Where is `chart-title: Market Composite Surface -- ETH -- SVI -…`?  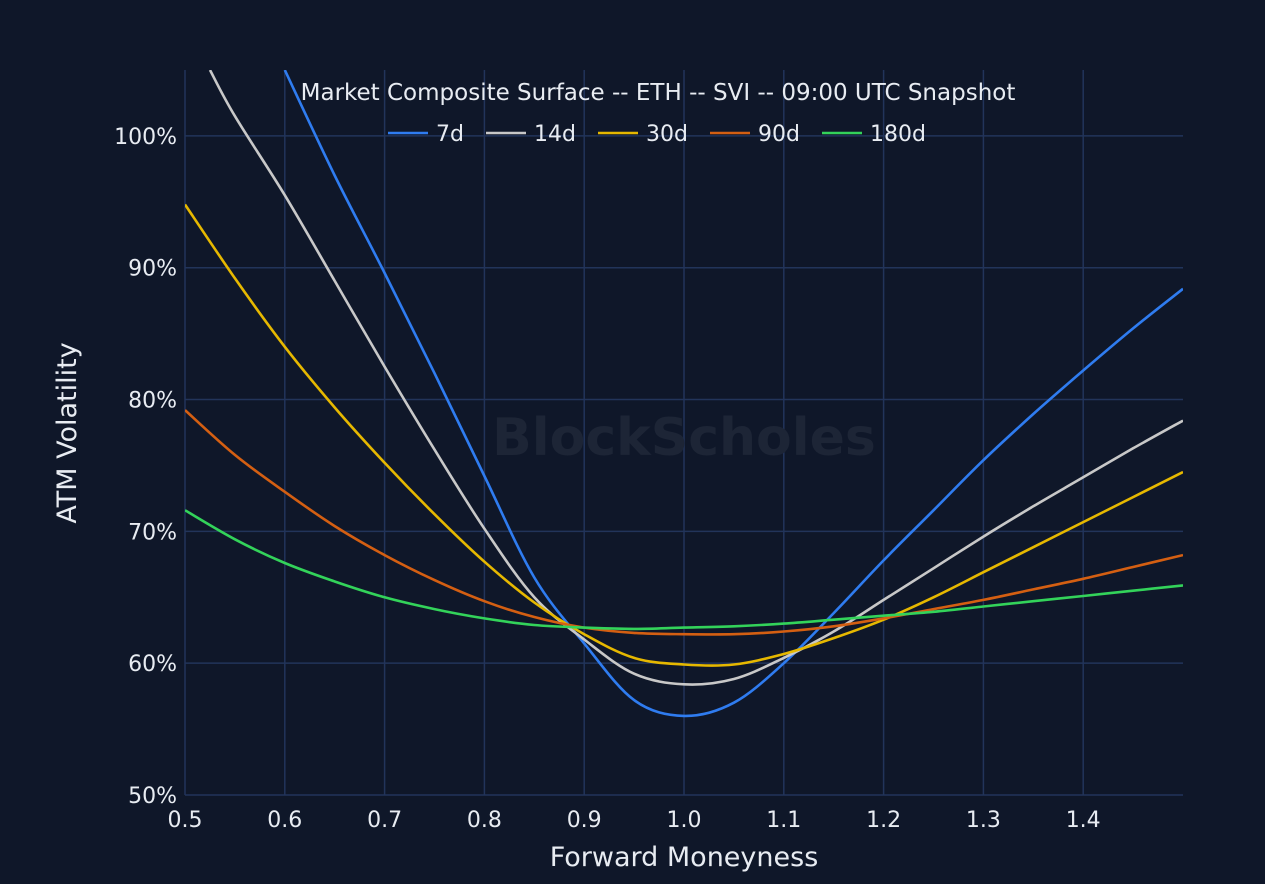 chart-title: Market Composite Surface -- ETH -- SVI -… is located at coordinates (658, 93).